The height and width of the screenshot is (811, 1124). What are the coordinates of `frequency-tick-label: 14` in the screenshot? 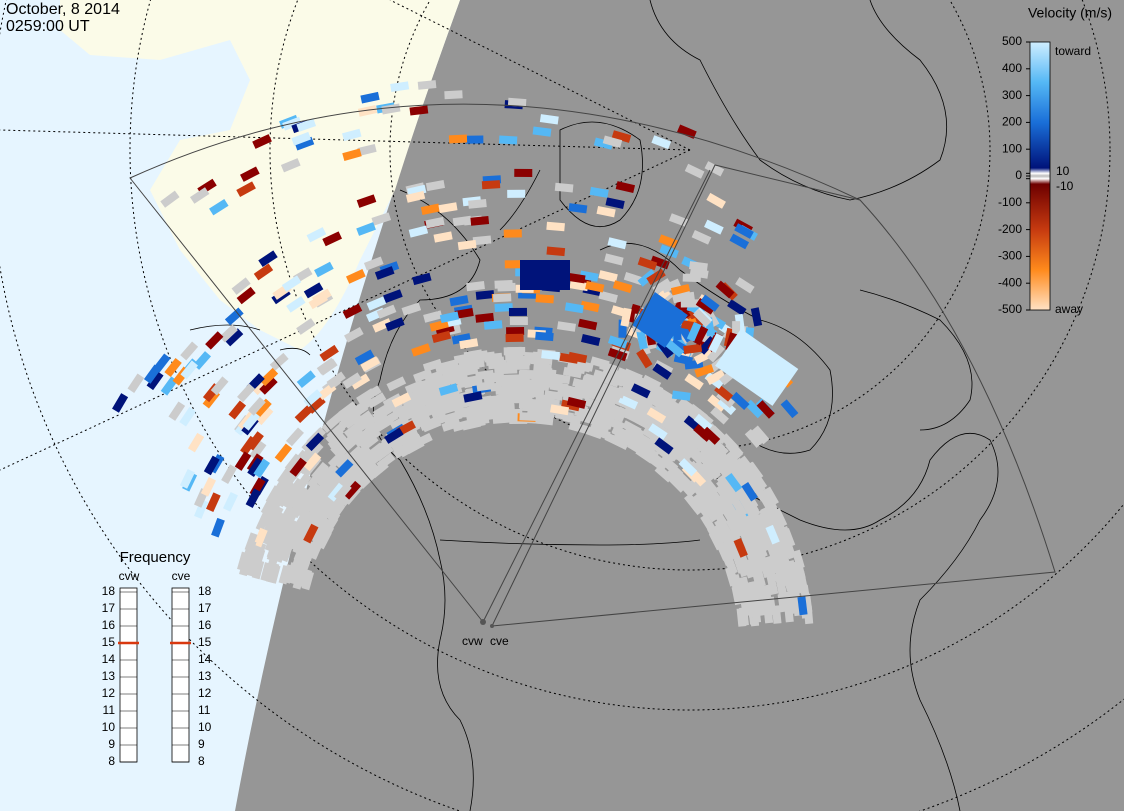 It's located at (109, 659).